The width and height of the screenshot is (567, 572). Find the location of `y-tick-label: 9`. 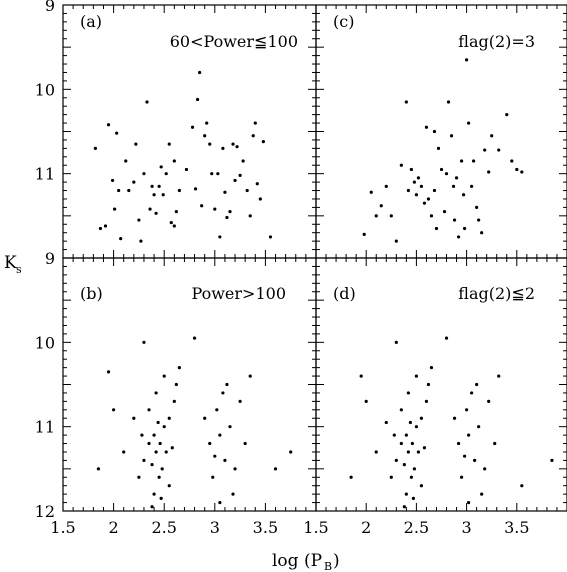

y-tick-label: 9 is located at coordinates (50, 7).